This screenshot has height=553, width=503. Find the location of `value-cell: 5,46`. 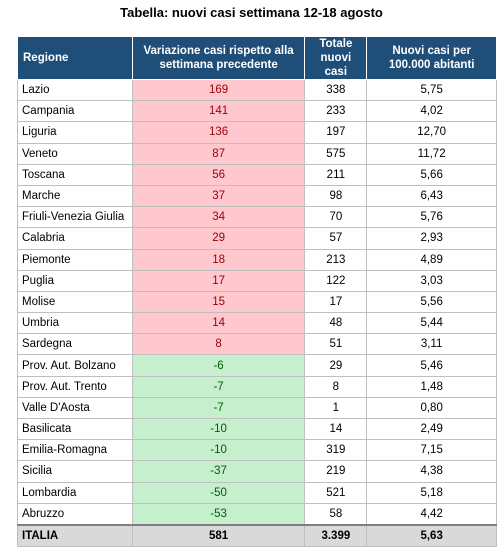

value-cell: 5,46 is located at coordinates (431, 365).